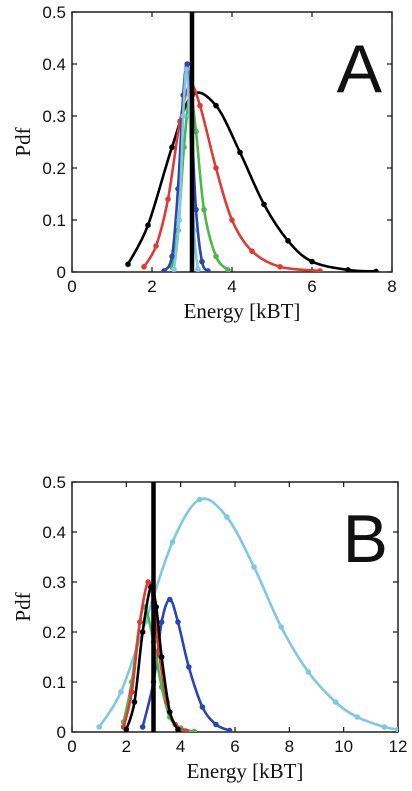 This screenshot has height=791, width=412. Describe the element at coordinates (54, 582) in the screenshot. I see `y-tick-label: 0.3` at that location.